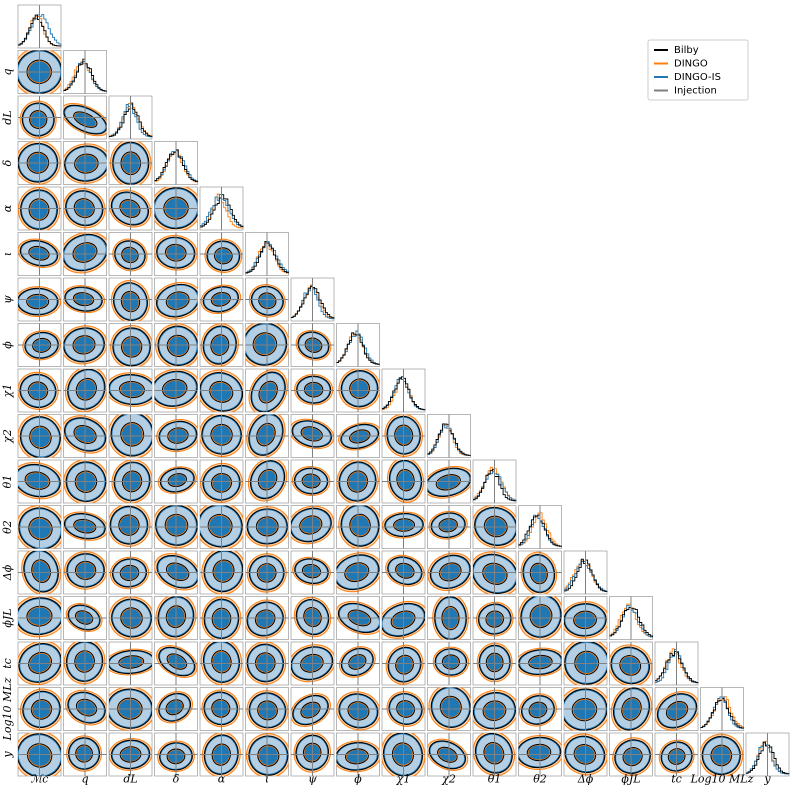 The height and width of the screenshot is (793, 793). I want to click on x-axis-label: Log10 MLz, so click(722, 779).